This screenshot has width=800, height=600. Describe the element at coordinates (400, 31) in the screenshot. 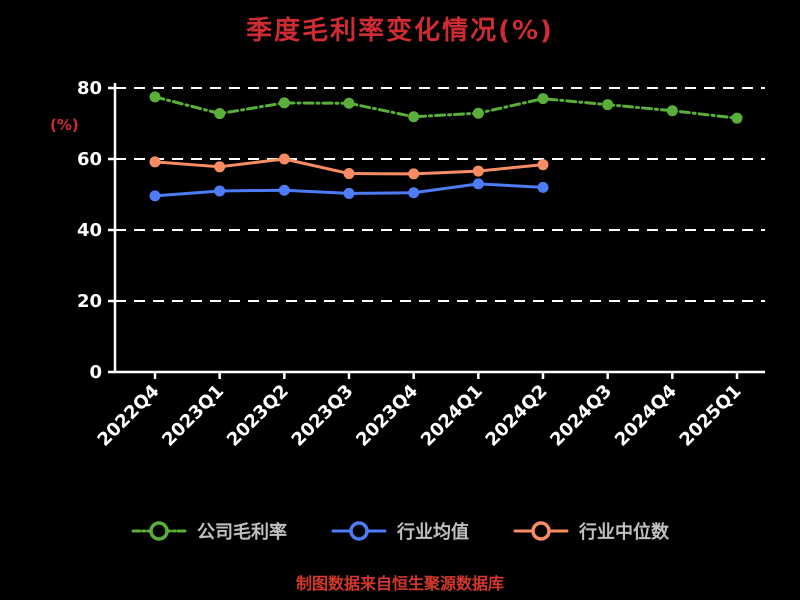

I see `chart-title: 季度毛利率变化情况(%)` at that location.